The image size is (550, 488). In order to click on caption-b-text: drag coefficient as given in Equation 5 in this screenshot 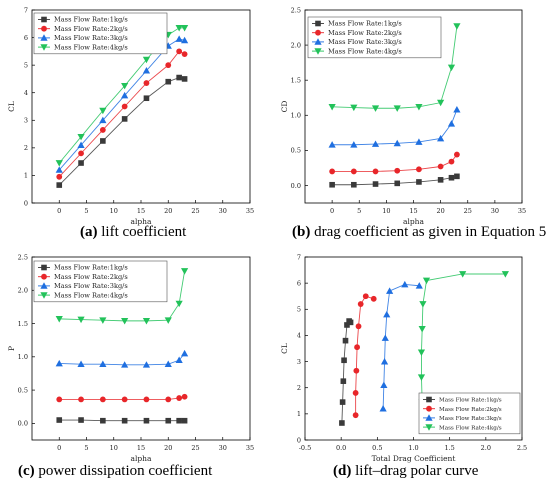, I will do `click(430, 232)`.